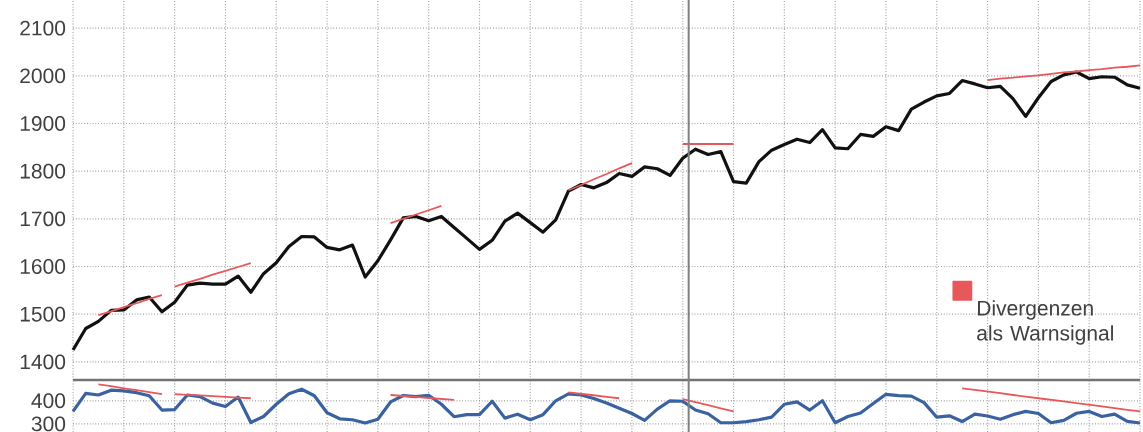  Describe the element at coordinates (43, 219) in the screenshot. I see `y-tick-label: 1700` at that location.